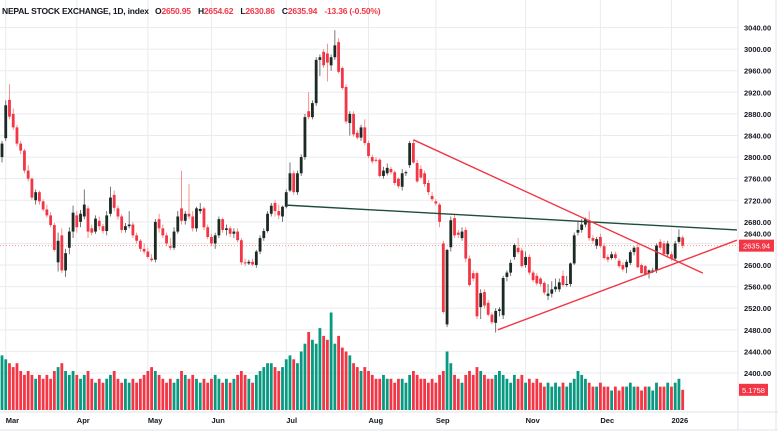  What do you see at coordinates (443, 420) in the screenshot?
I see `x-tick-label: Sep` at bounding box center [443, 420].